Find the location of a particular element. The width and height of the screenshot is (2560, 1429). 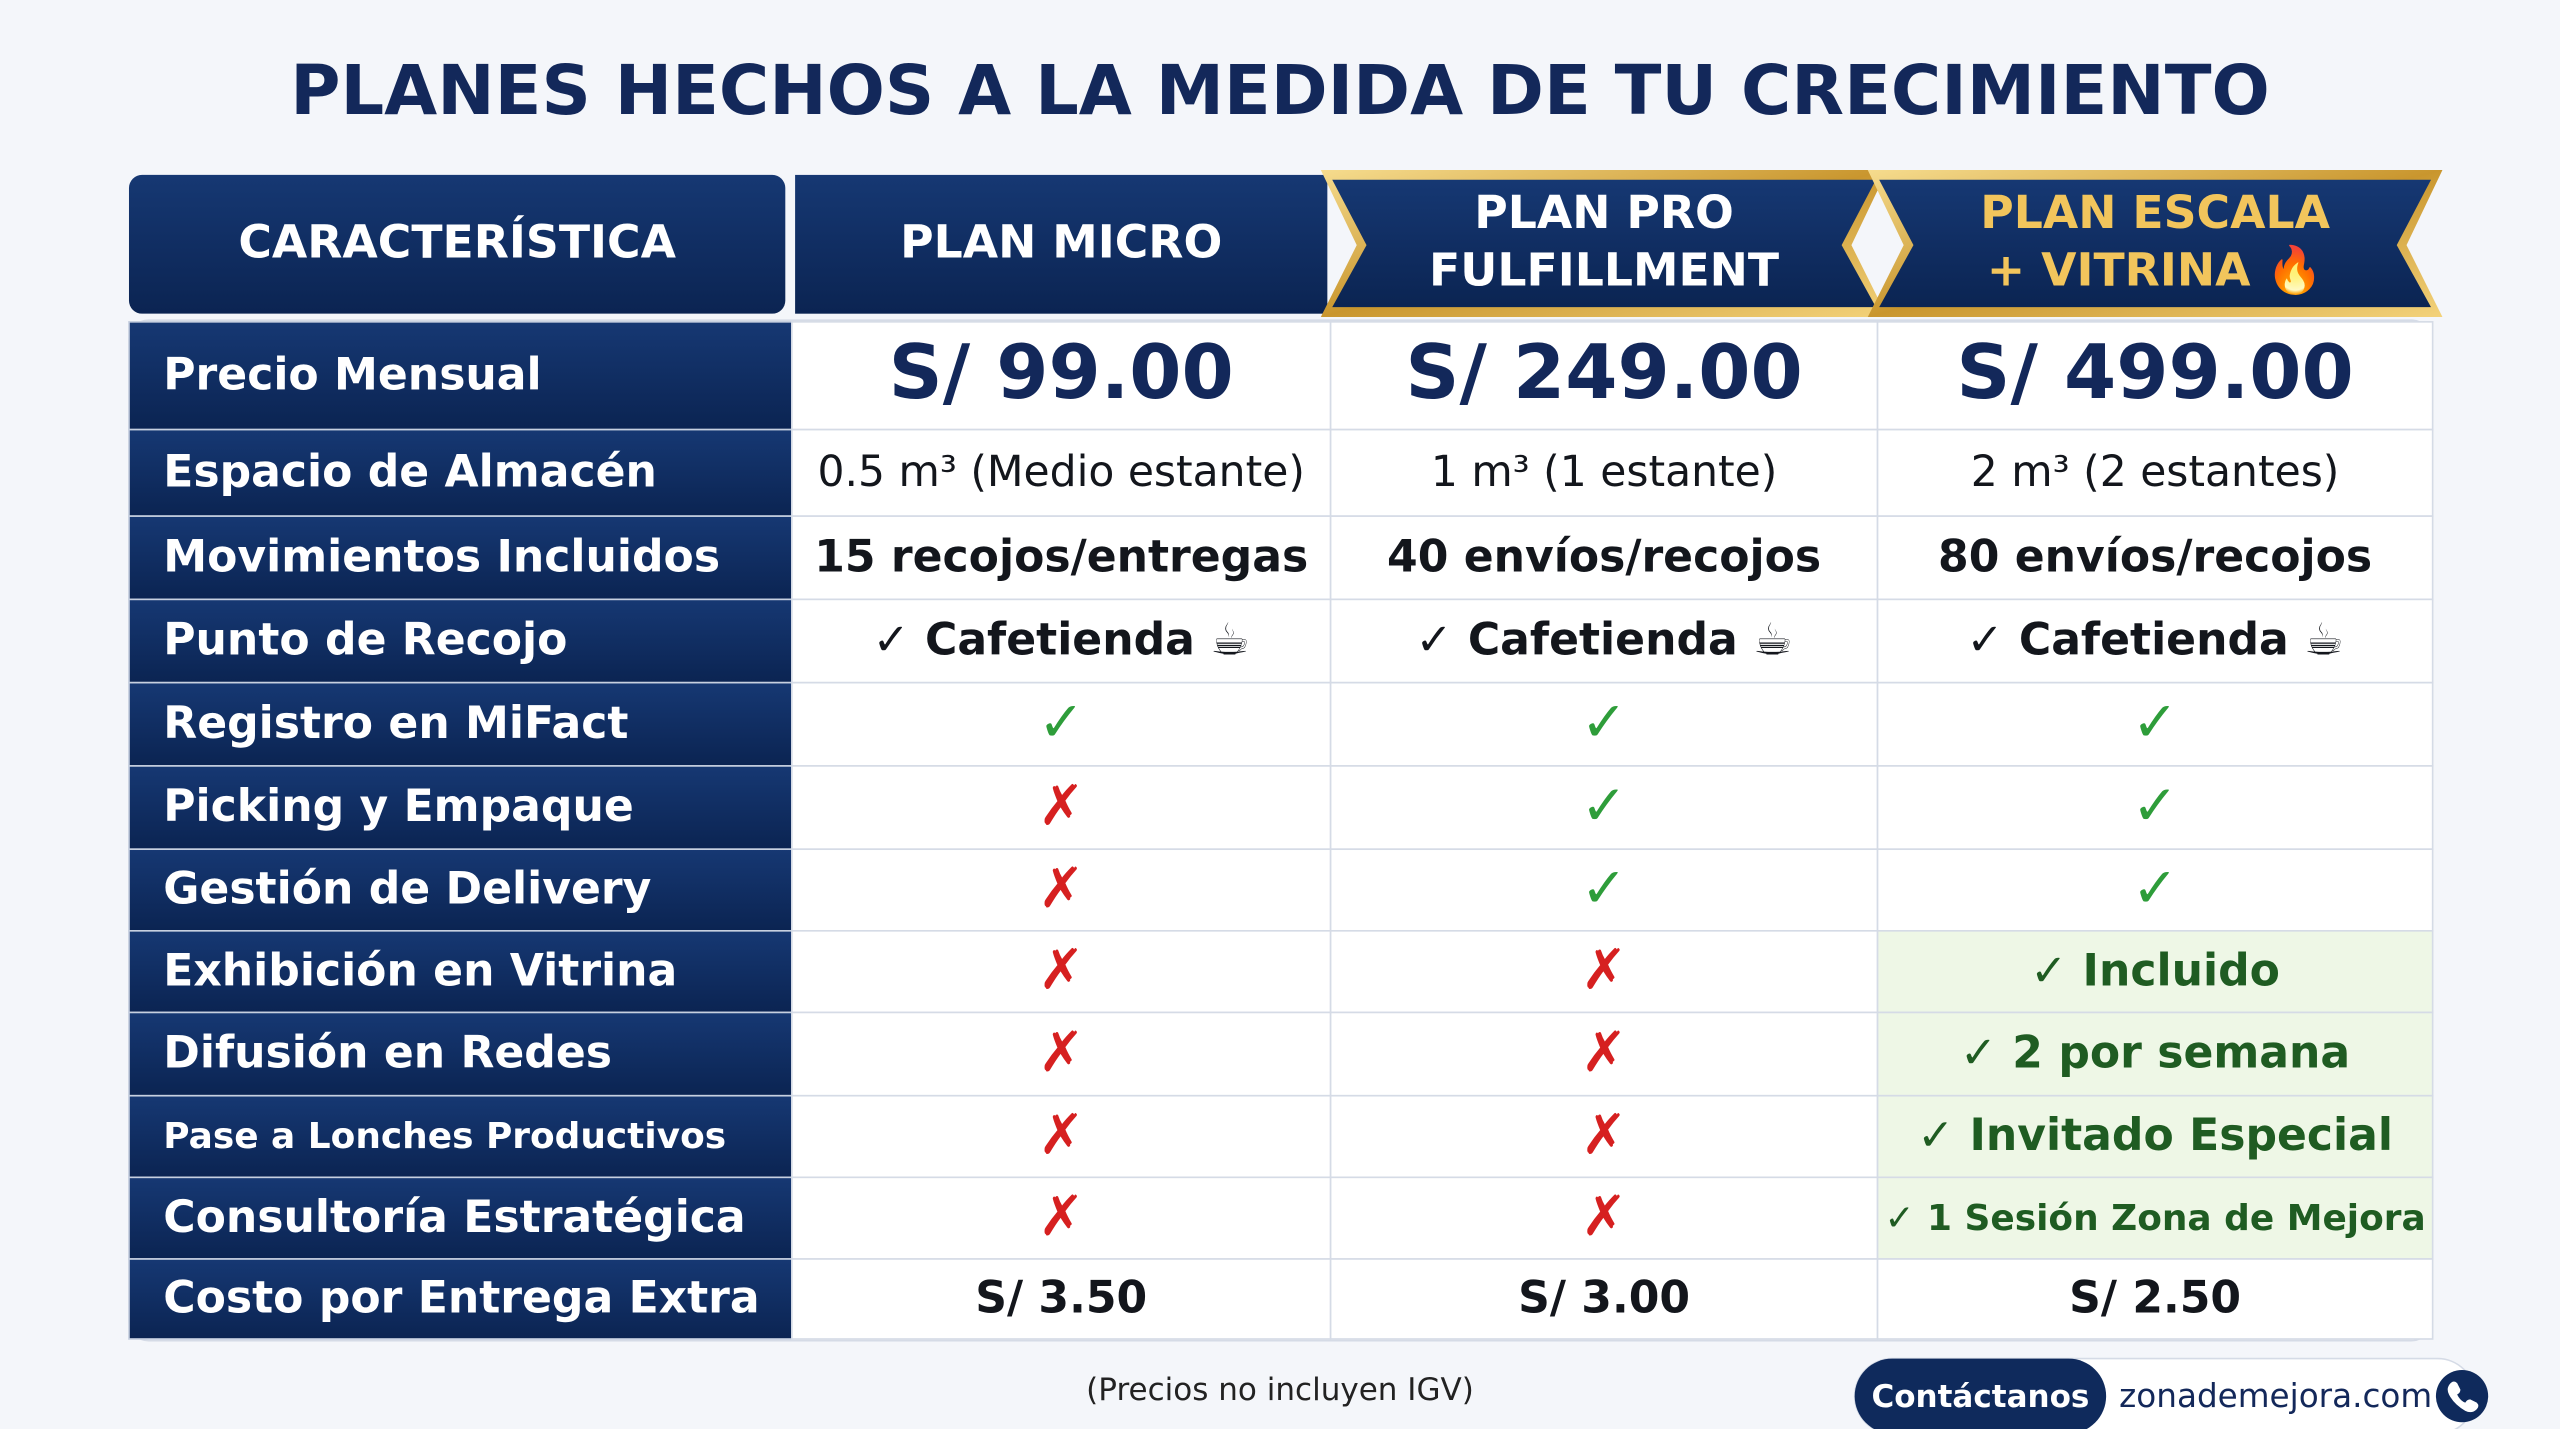

value-text: S/ 3.00 is located at coordinates (1604, 1298).